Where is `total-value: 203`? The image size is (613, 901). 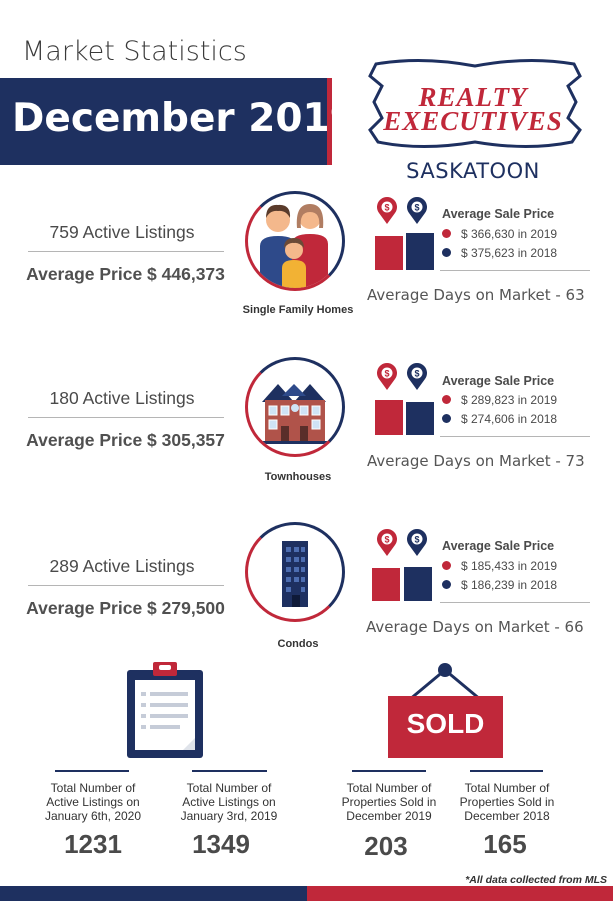 total-value: 203 is located at coordinates (386, 846).